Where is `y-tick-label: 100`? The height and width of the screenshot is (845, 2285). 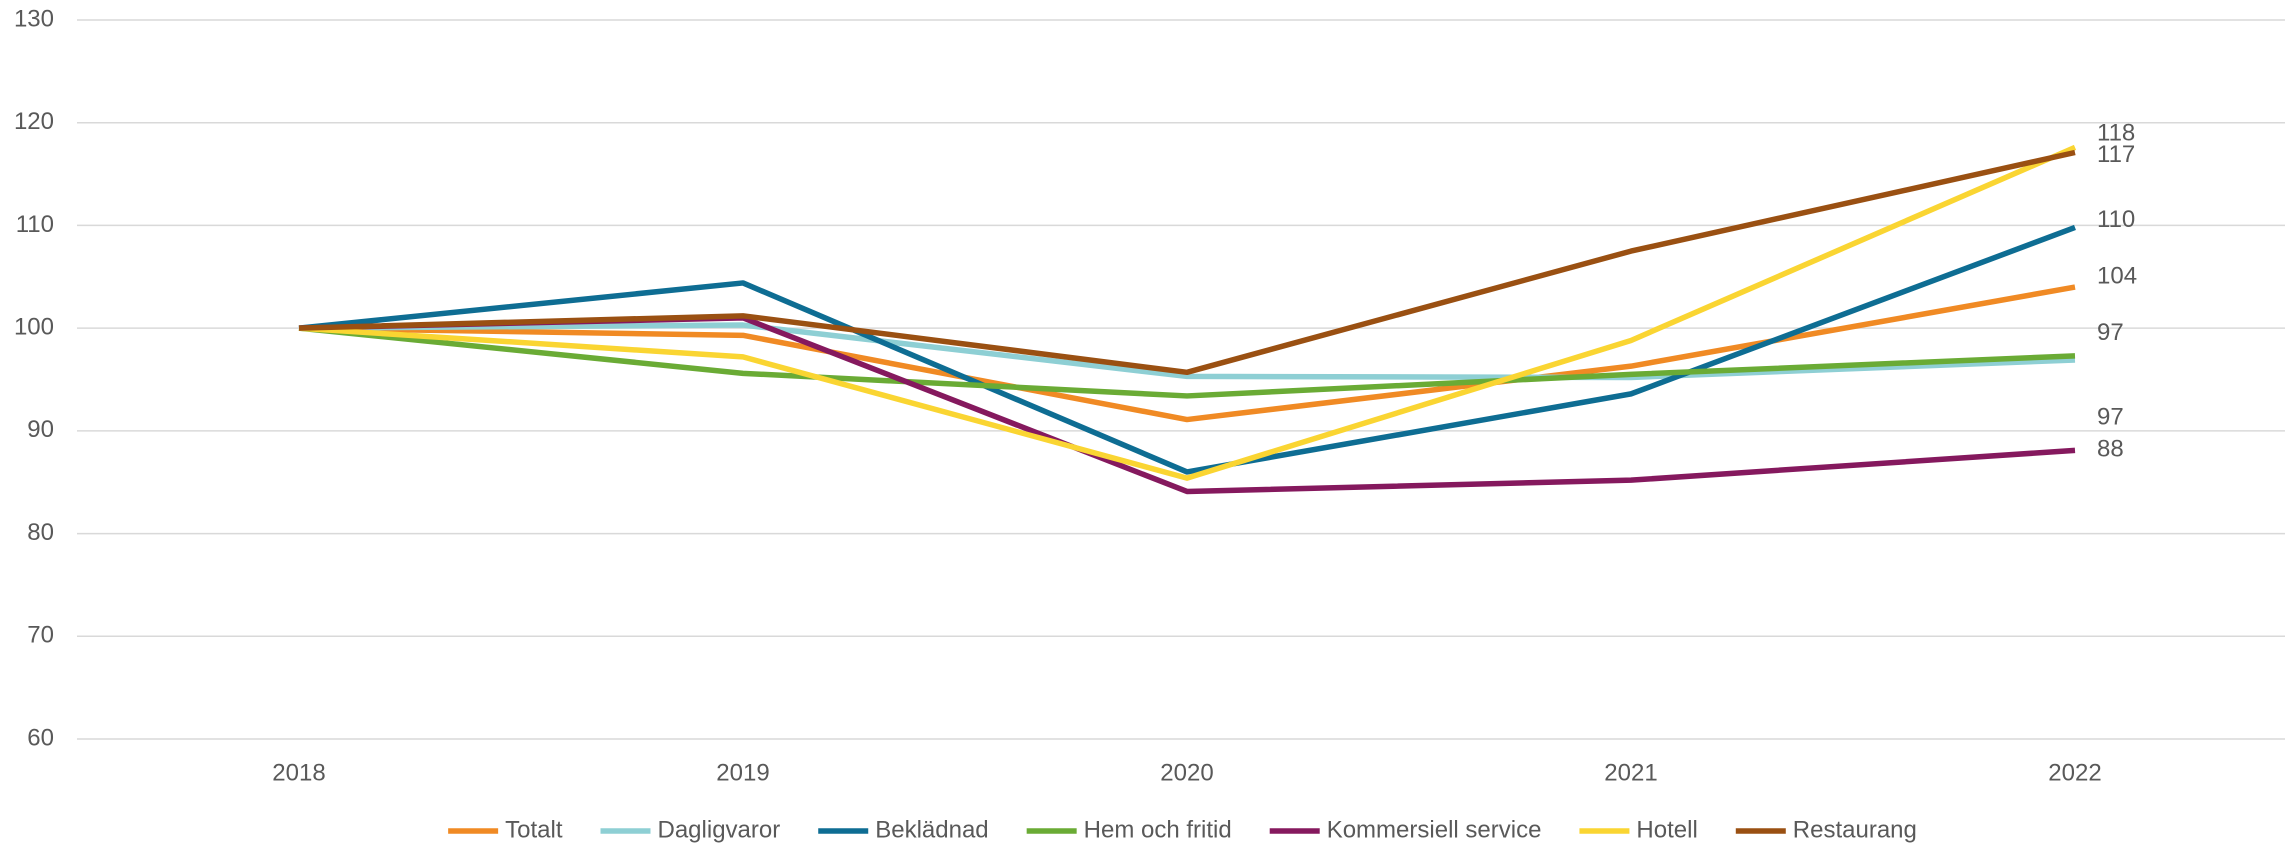
y-tick-label: 100 is located at coordinates (34, 326).